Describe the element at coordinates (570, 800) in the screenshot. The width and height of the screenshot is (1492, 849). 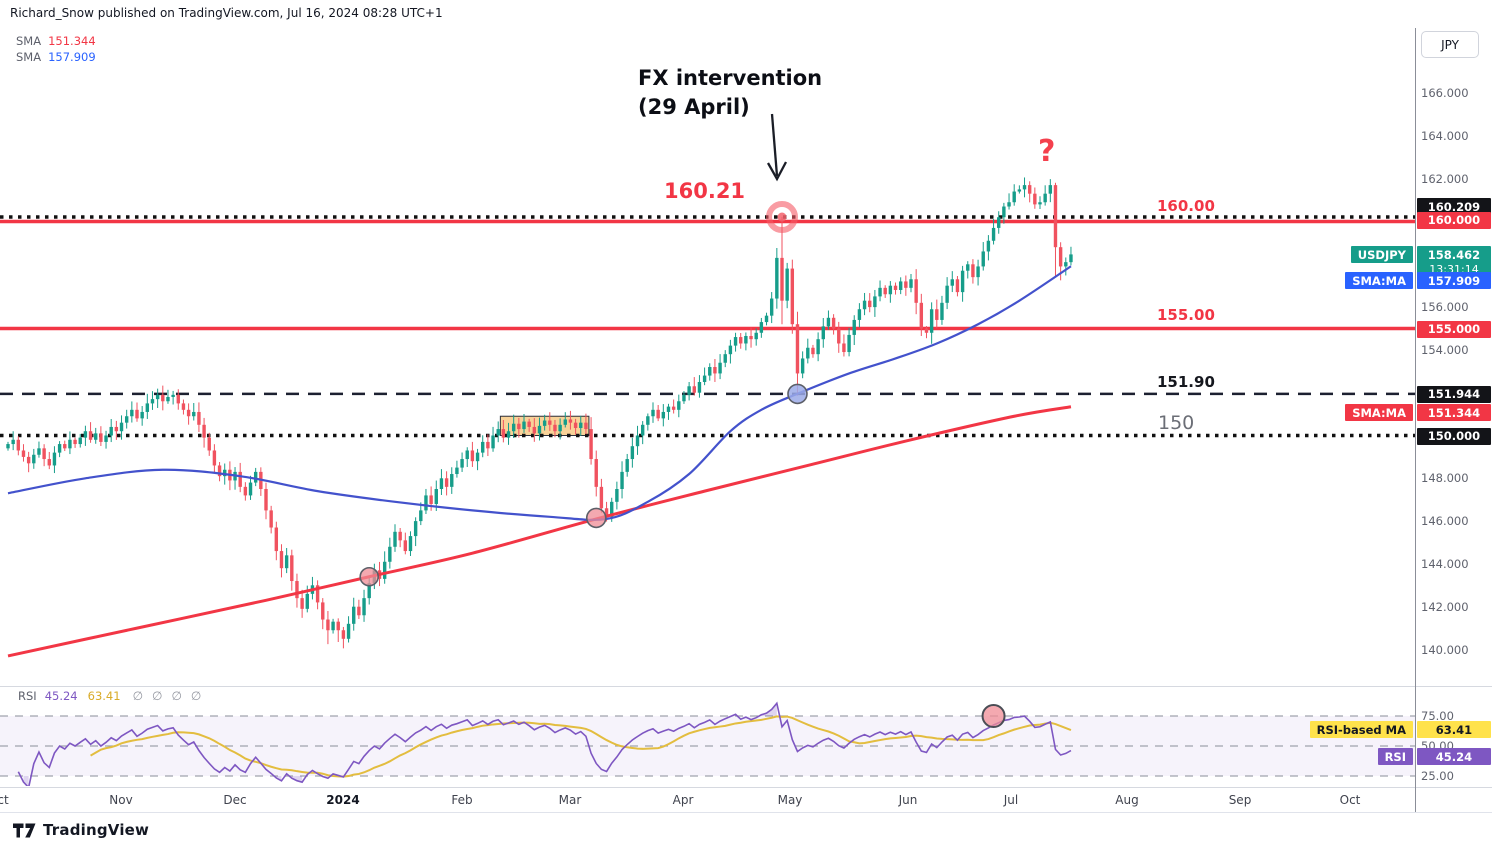
I see `month-label-Mar: Mar` at that location.